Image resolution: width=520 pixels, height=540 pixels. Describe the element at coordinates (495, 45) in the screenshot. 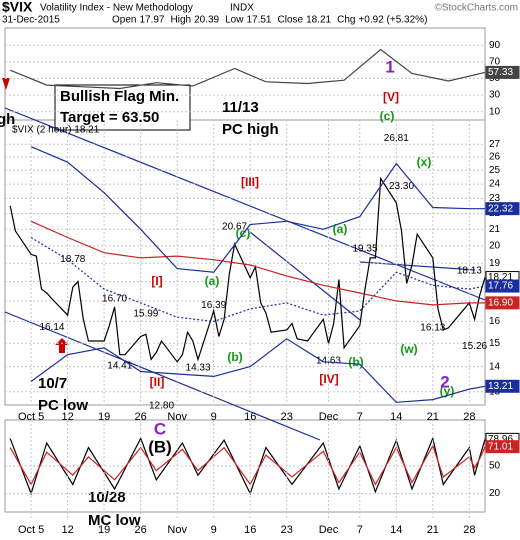

I see `y-tick-label: 90` at that location.